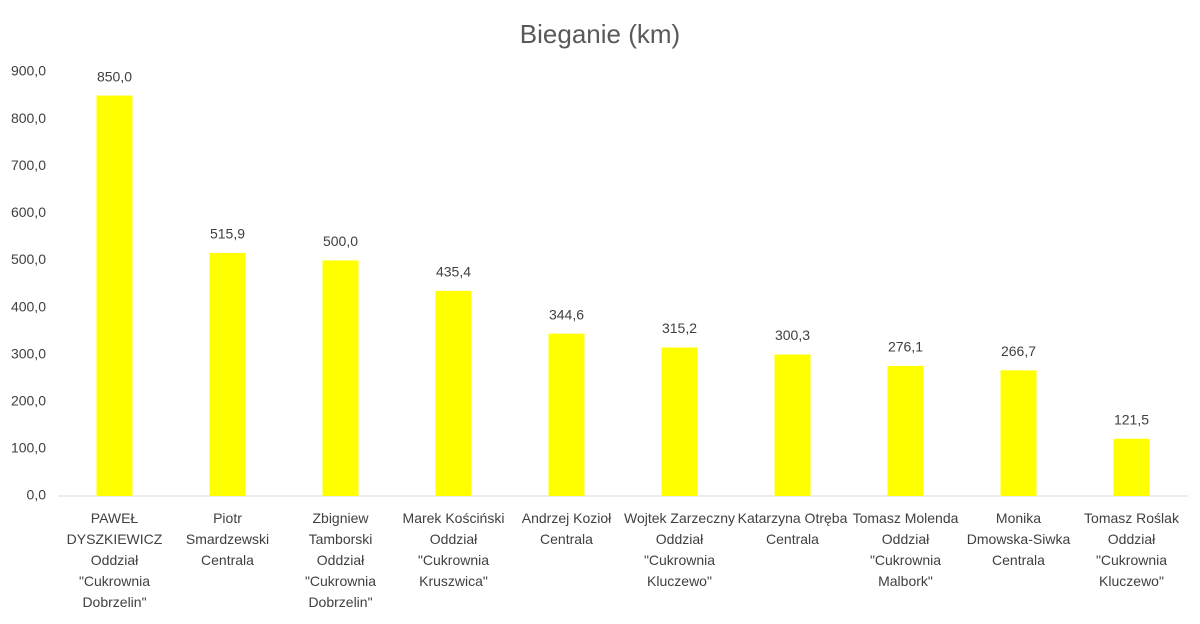  Describe the element at coordinates (1018, 351) in the screenshot. I see `data-label: 266,7` at that location.